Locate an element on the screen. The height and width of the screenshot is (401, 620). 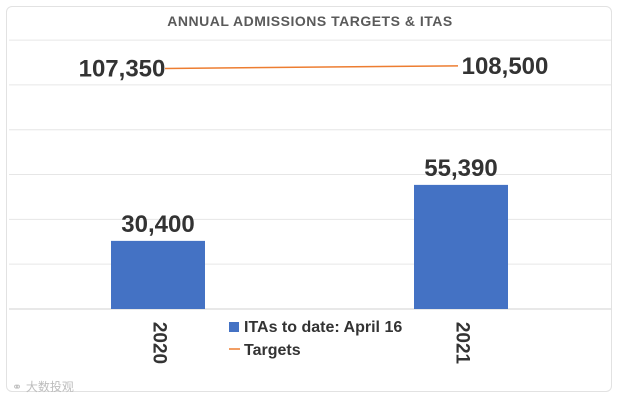
legend-bar-swatch is located at coordinates (234, 327).